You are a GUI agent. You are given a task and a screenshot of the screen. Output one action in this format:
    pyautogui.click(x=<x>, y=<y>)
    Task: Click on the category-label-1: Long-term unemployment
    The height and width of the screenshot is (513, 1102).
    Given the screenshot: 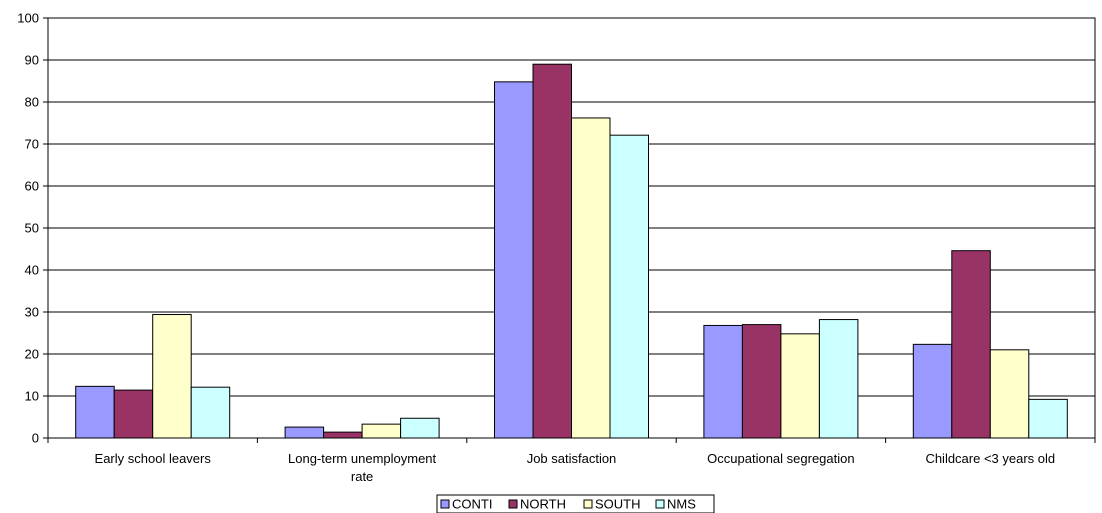 What is the action you would take?
    pyautogui.click(x=362, y=458)
    